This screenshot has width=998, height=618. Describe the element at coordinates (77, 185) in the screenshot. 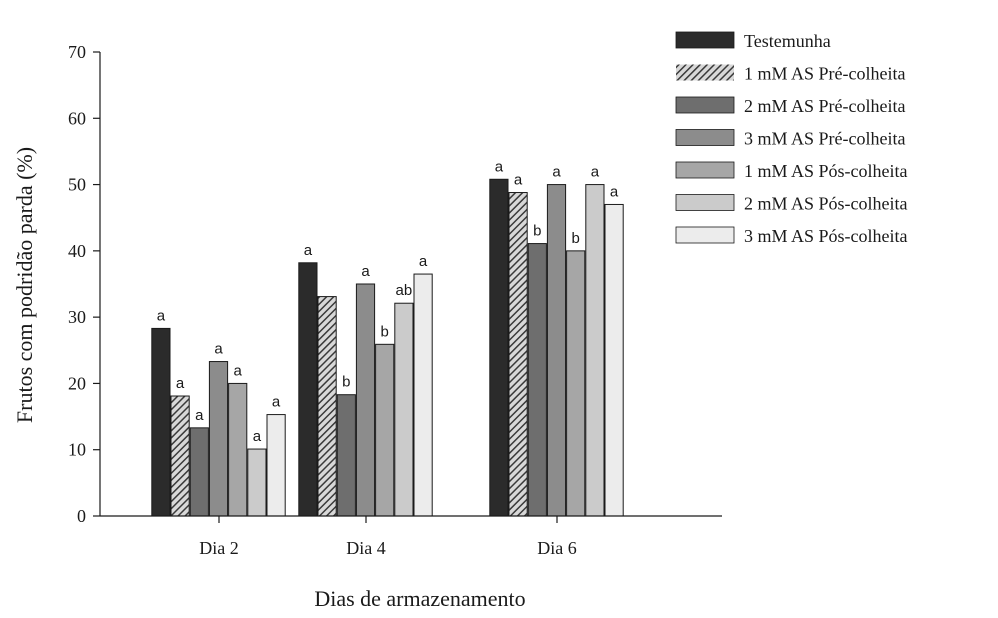

I see `y-tick-label: 50` at that location.